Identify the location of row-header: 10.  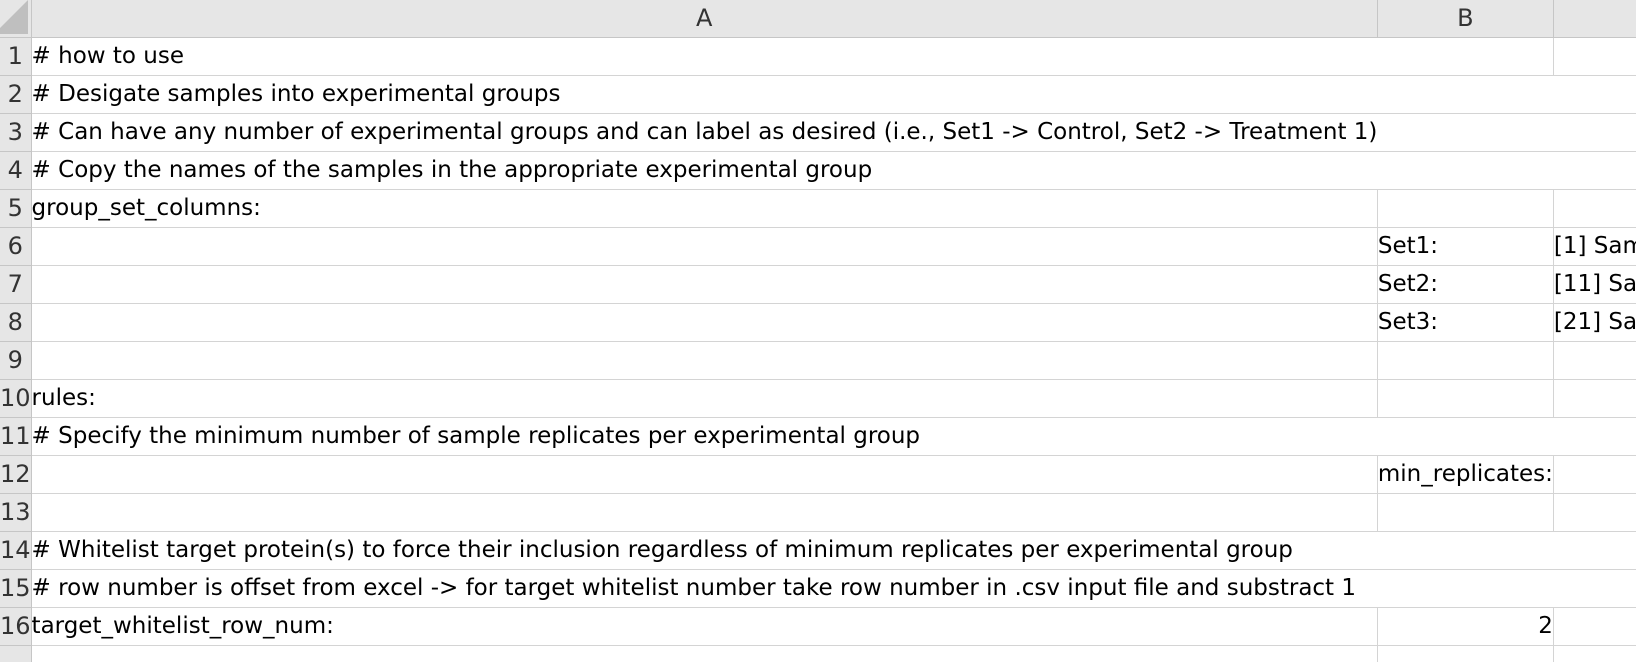
(16, 398).